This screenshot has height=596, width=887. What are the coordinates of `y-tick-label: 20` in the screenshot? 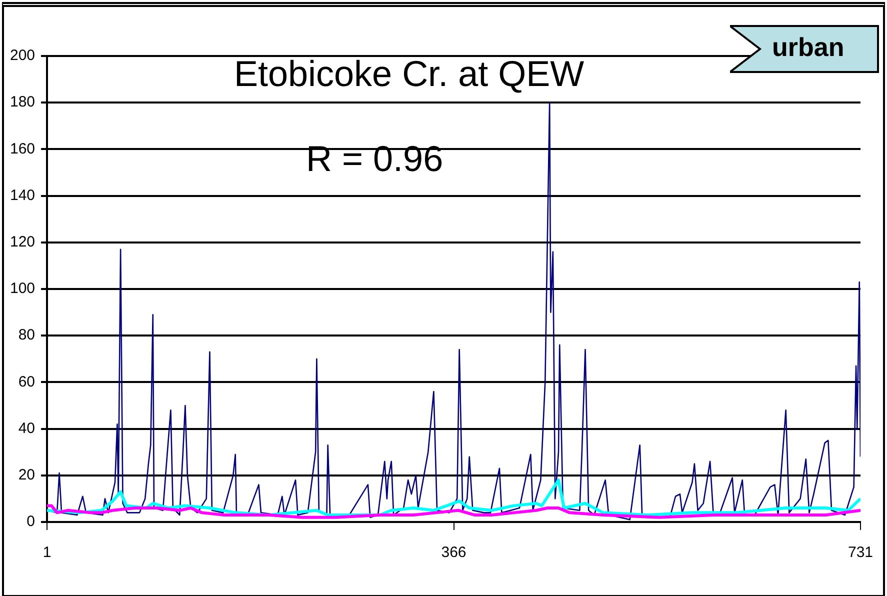 It's located at (27, 475).